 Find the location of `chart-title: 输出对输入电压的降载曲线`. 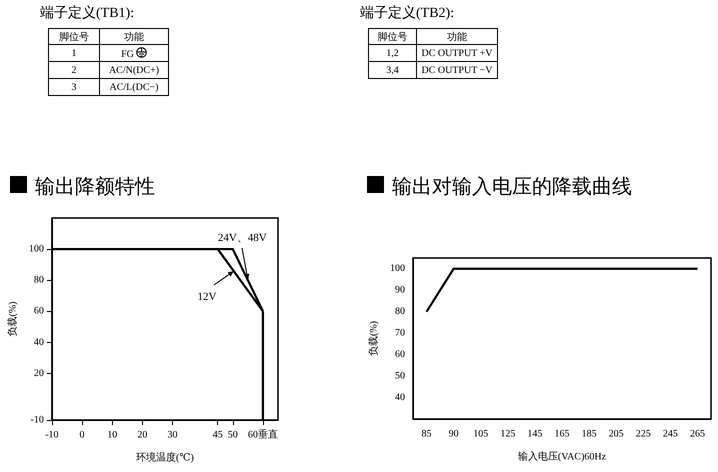

chart-title: 输出对输入电压的降载曲线 is located at coordinates (512, 187).